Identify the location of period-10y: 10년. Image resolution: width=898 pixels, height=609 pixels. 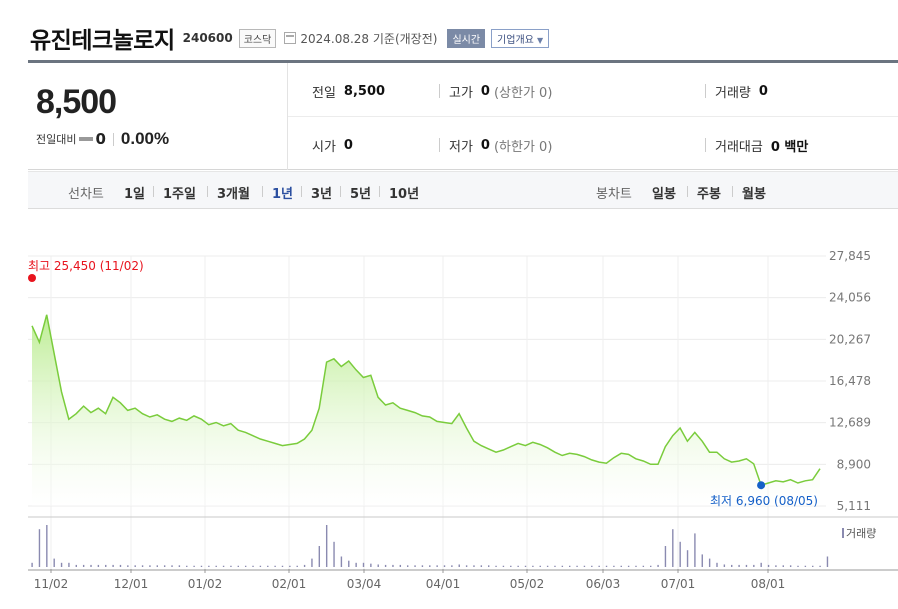
(404, 194).